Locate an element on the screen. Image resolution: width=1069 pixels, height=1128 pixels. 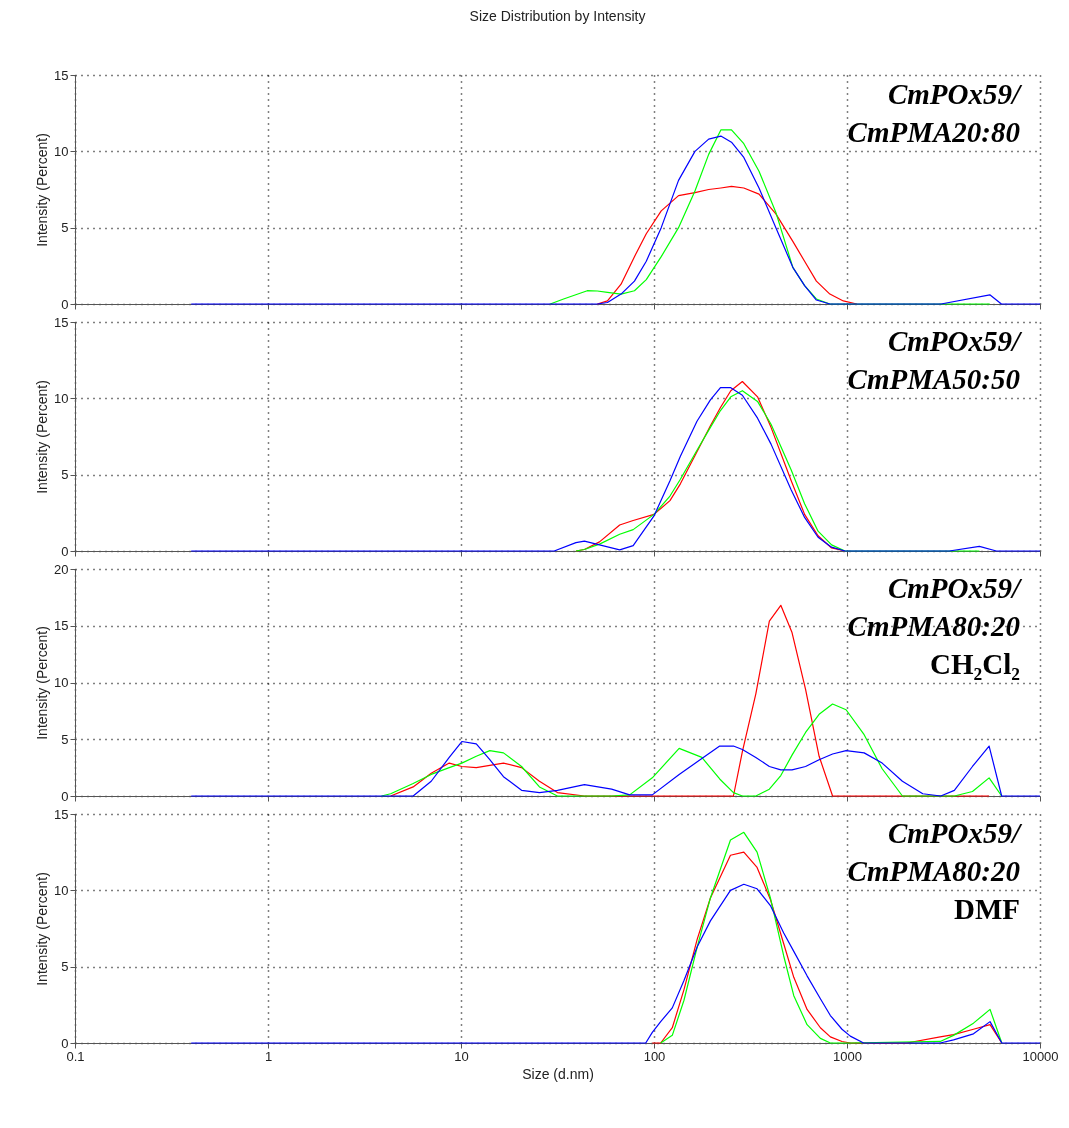
x-tick-label: 1000 is located at coordinates (847, 1056).